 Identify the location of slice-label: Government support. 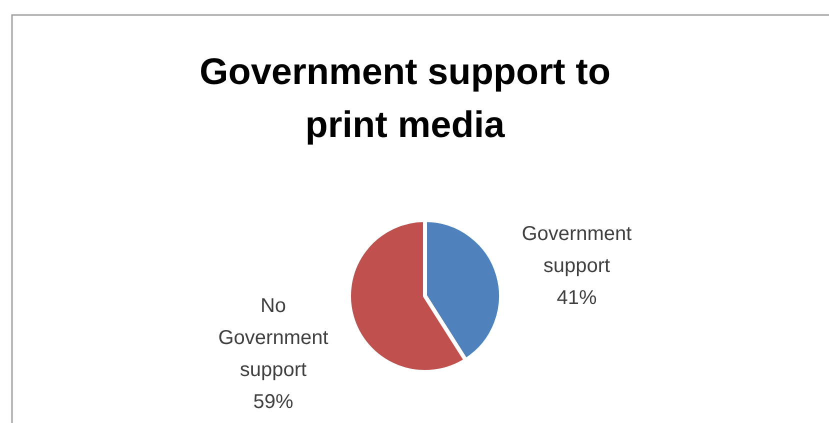
(577, 249).